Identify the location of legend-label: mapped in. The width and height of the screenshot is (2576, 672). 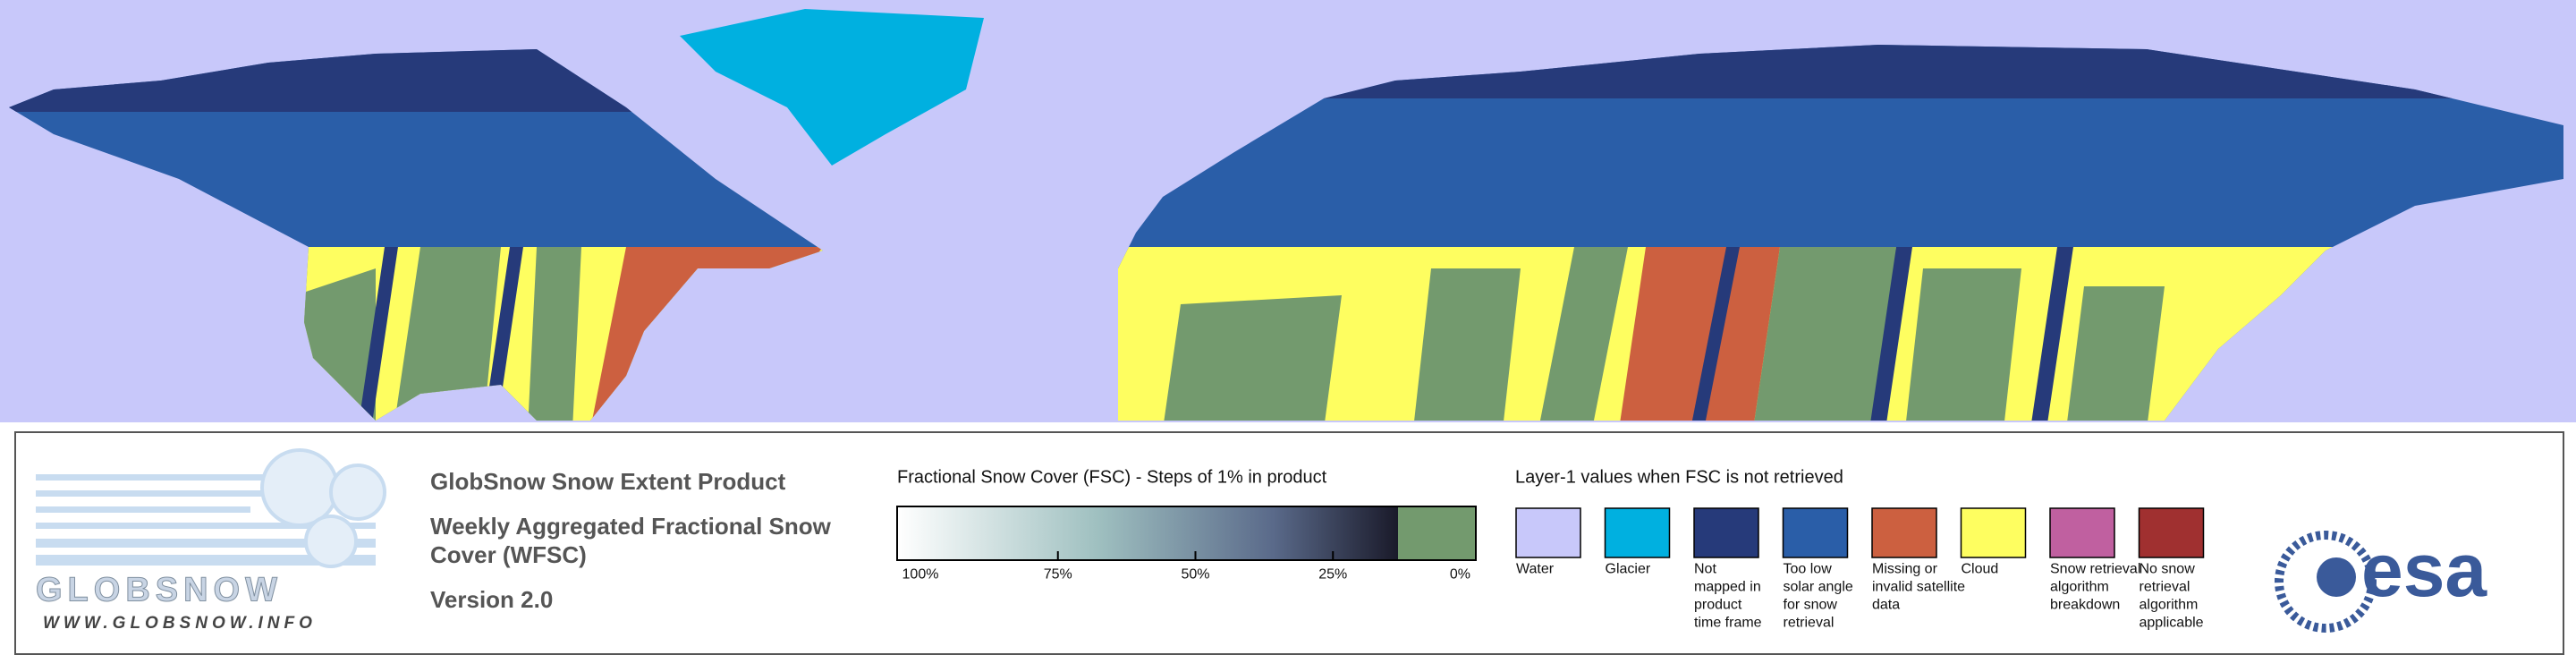
(1727, 586).